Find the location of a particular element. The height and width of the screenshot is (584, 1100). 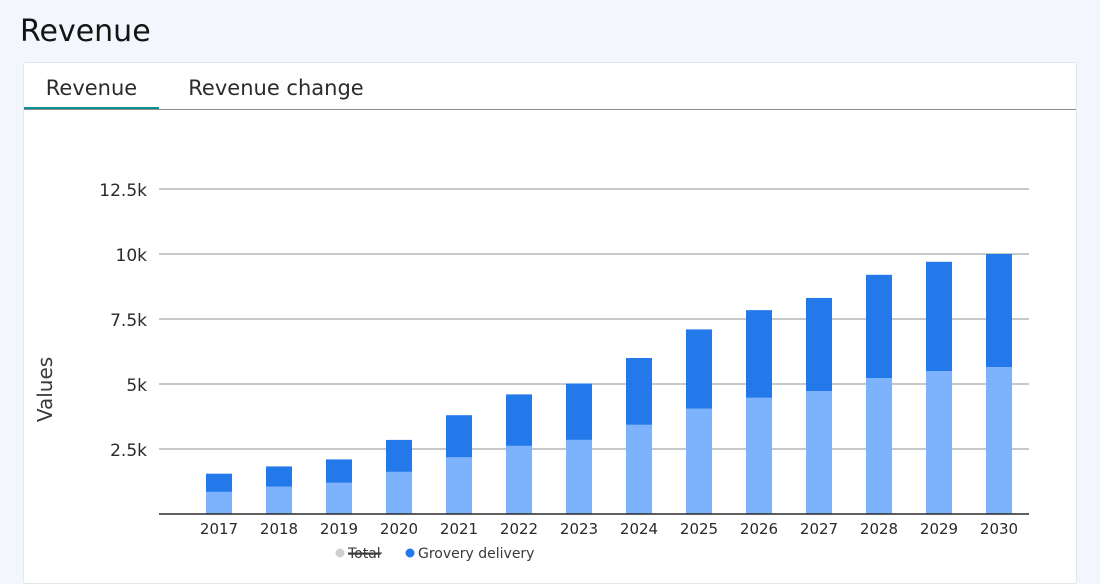

y-axis-label: Values is located at coordinates (45, 389).